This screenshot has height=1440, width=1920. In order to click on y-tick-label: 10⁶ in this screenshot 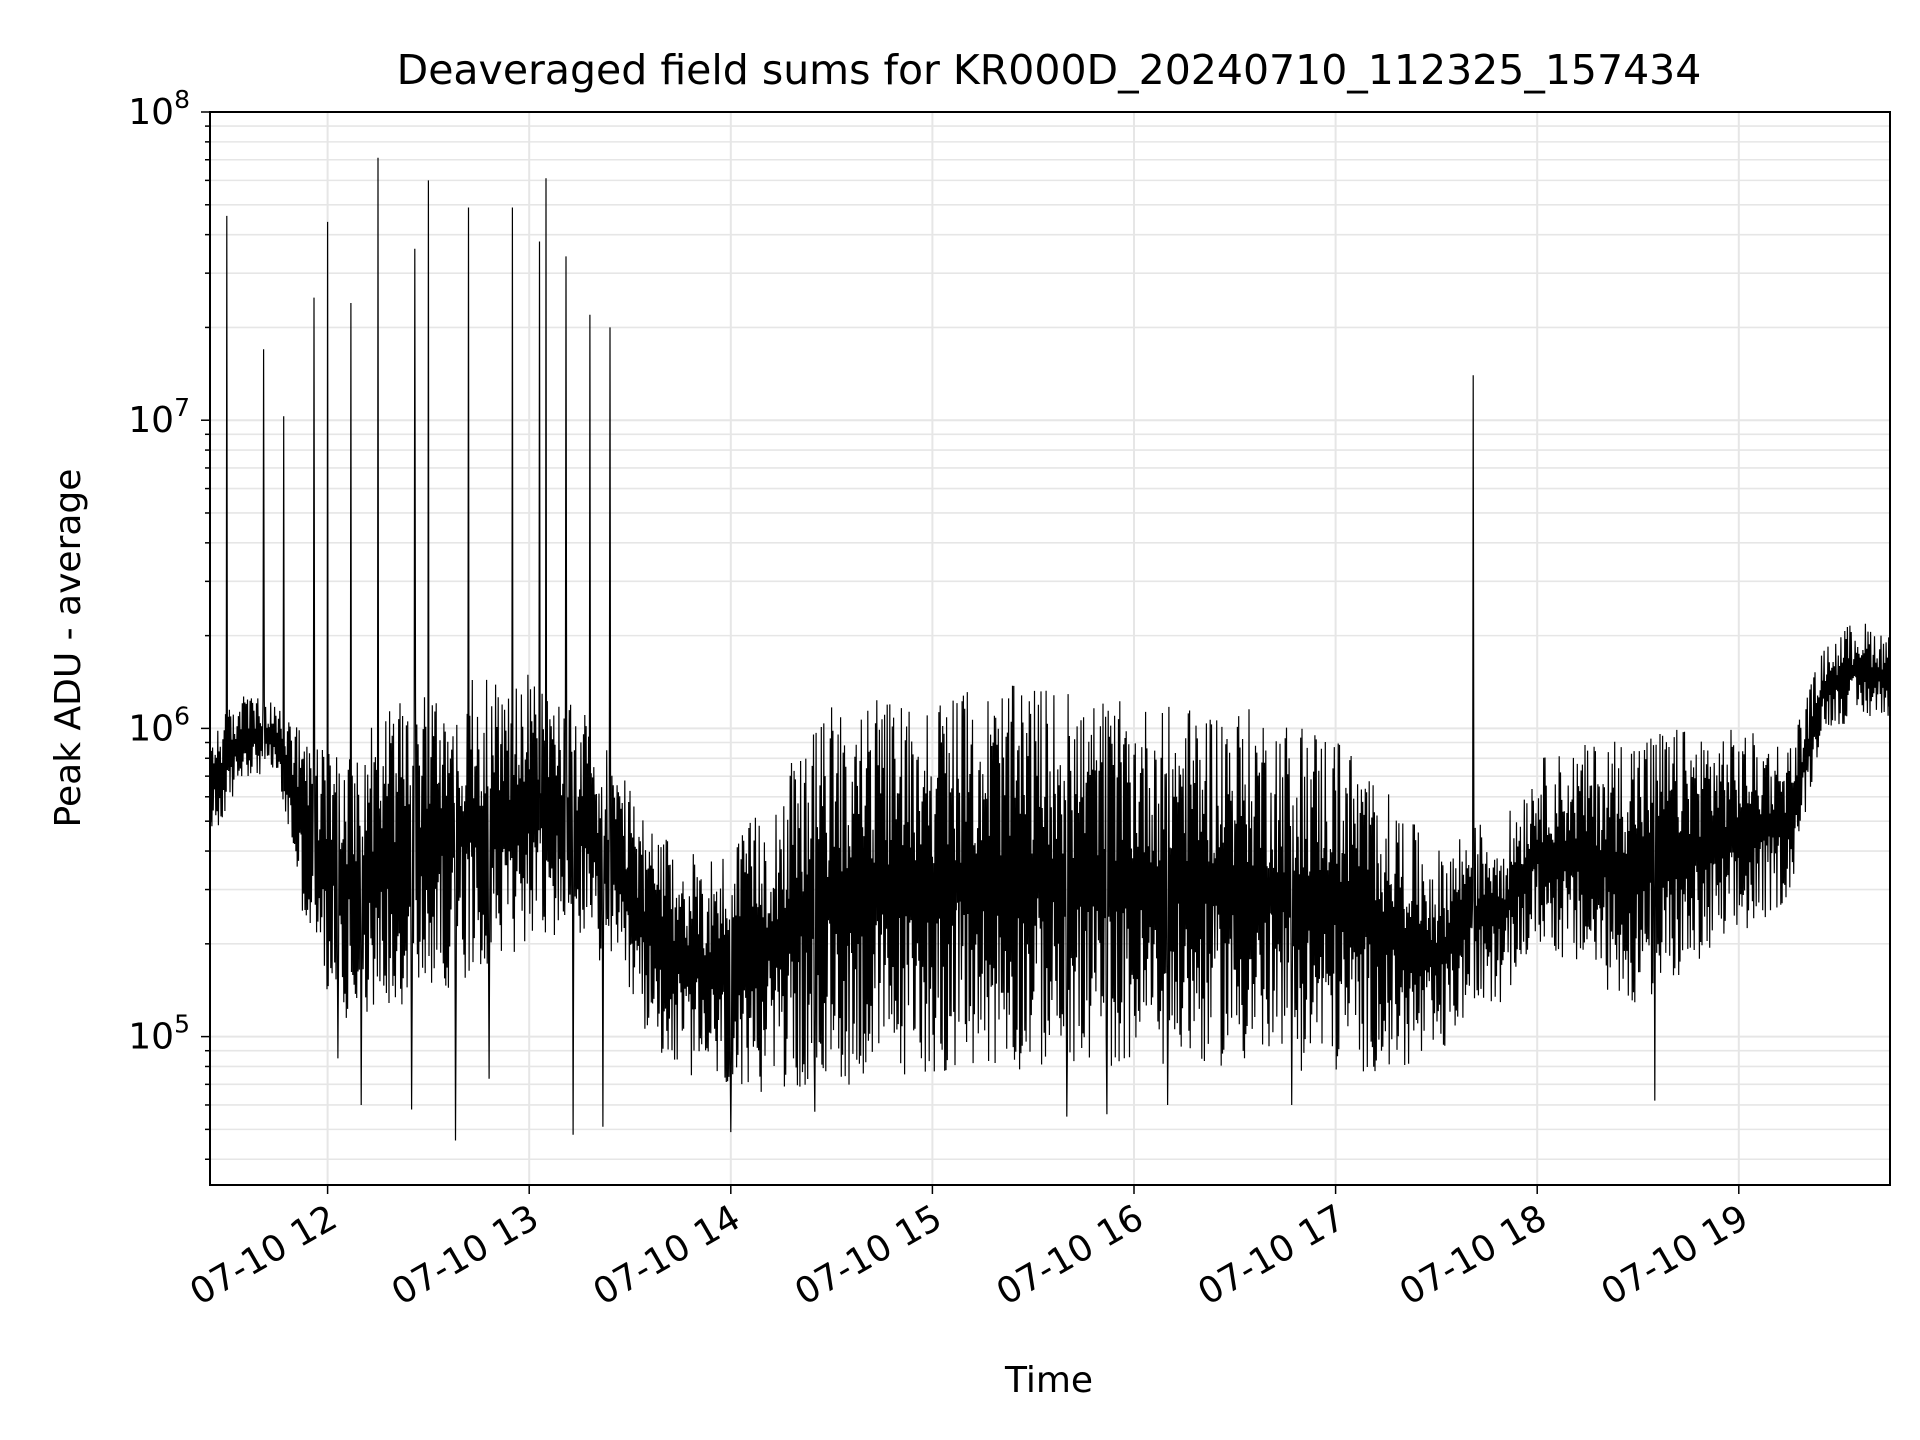, I will do `click(159, 725)`.